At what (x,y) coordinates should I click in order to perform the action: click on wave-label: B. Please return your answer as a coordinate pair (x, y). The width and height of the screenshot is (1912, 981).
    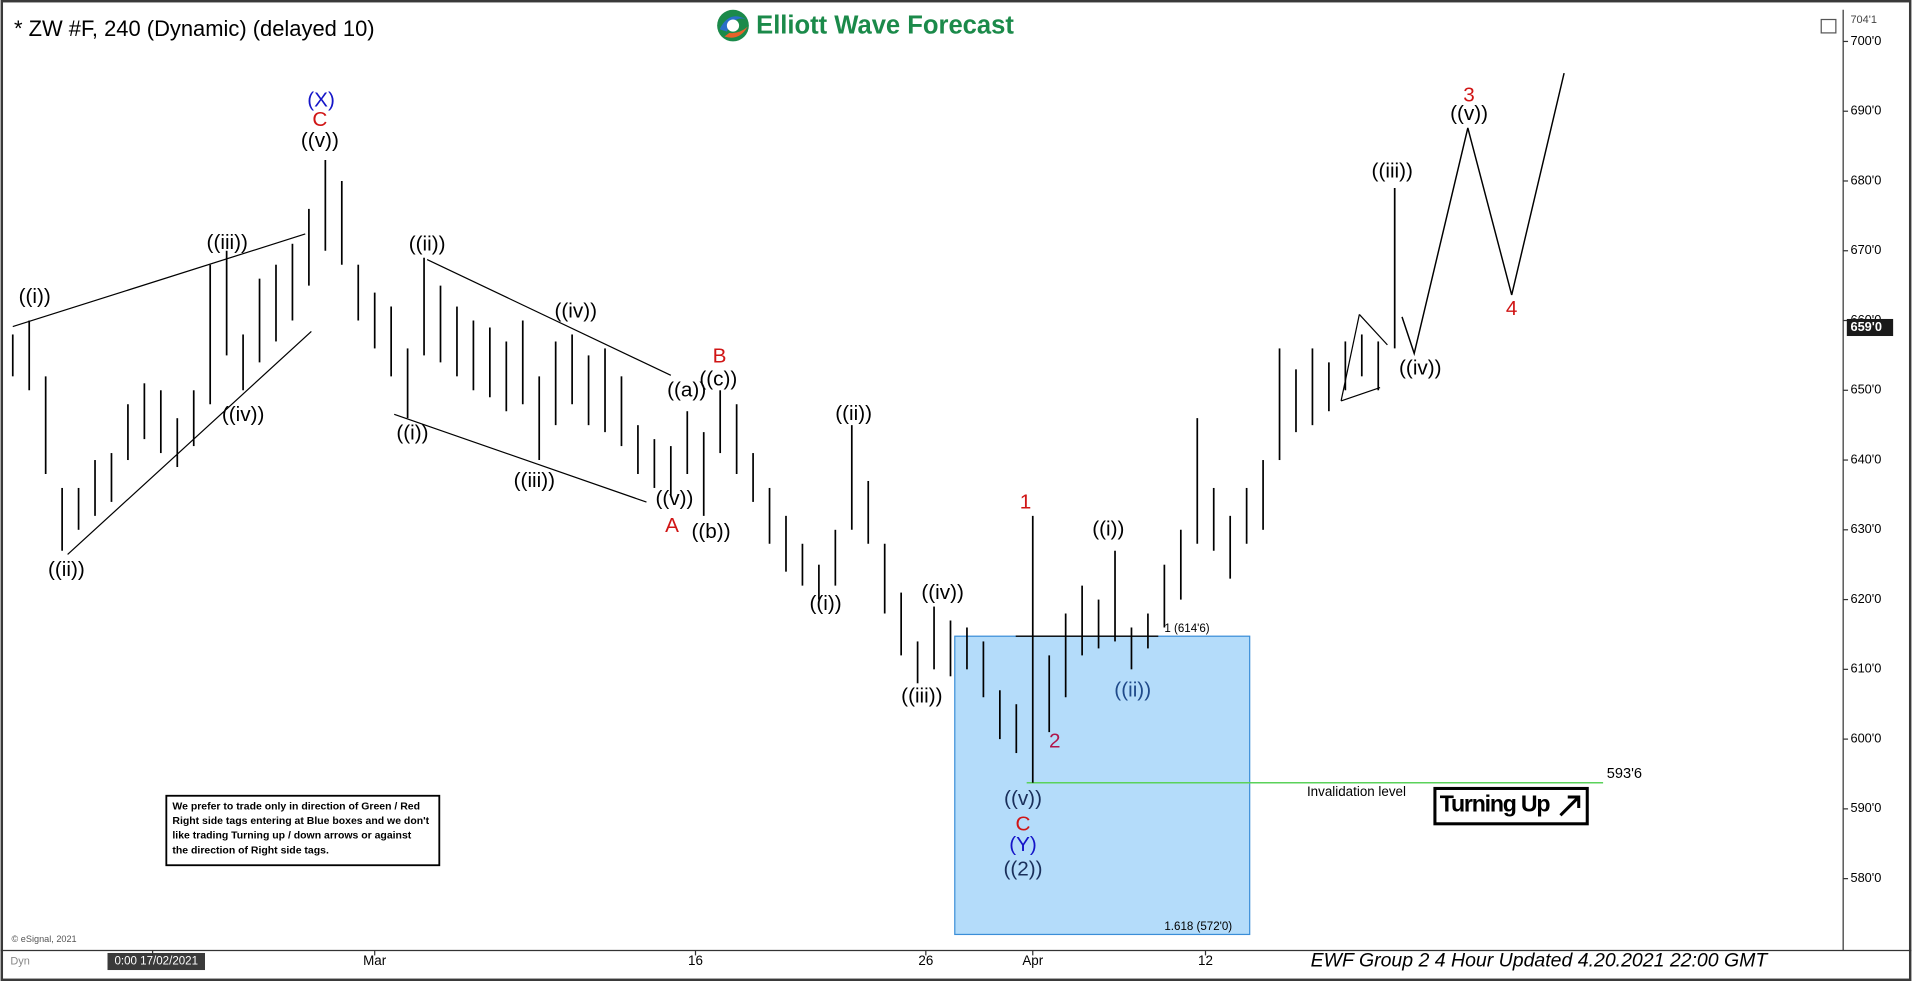
    Looking at the image, I should click on (720, 356).